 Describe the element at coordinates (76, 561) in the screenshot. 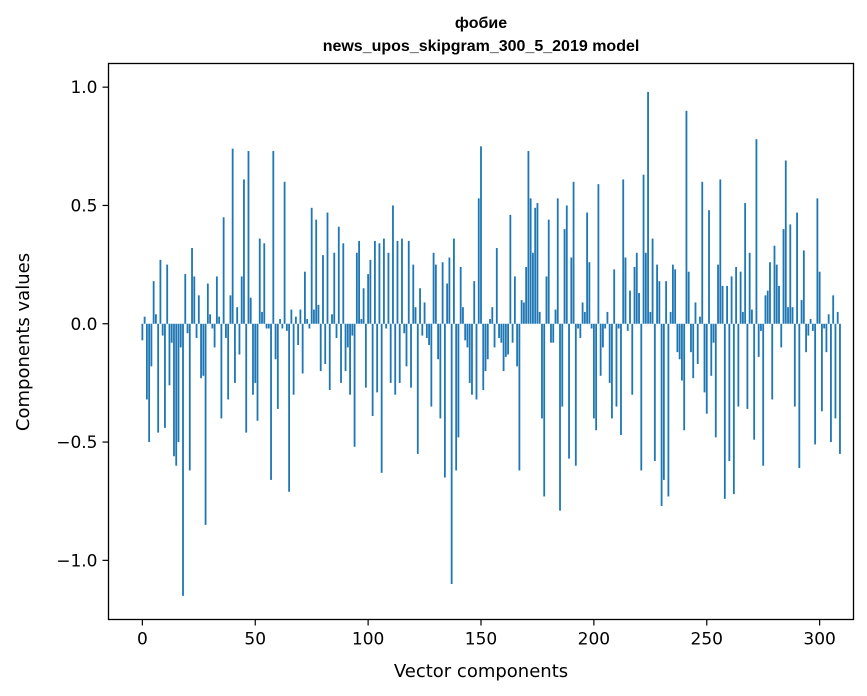

I see `y-tick-label-0: −1.0` at that location.